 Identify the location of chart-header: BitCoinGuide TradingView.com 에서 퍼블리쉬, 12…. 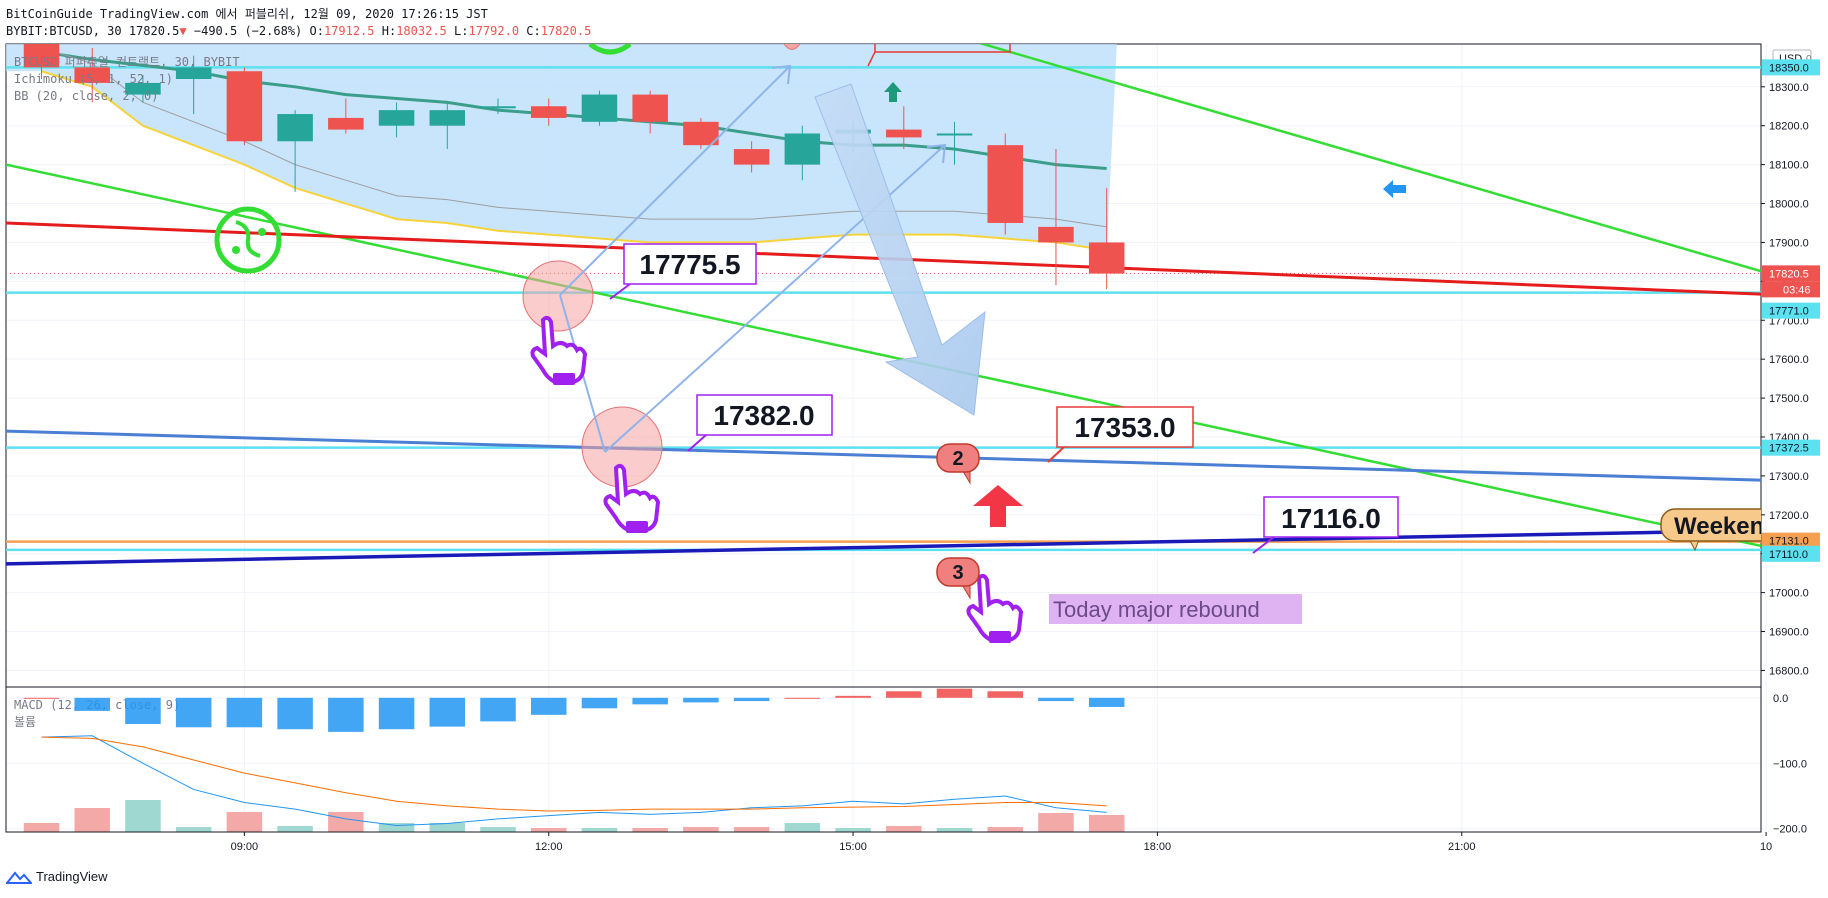
(298, 23).